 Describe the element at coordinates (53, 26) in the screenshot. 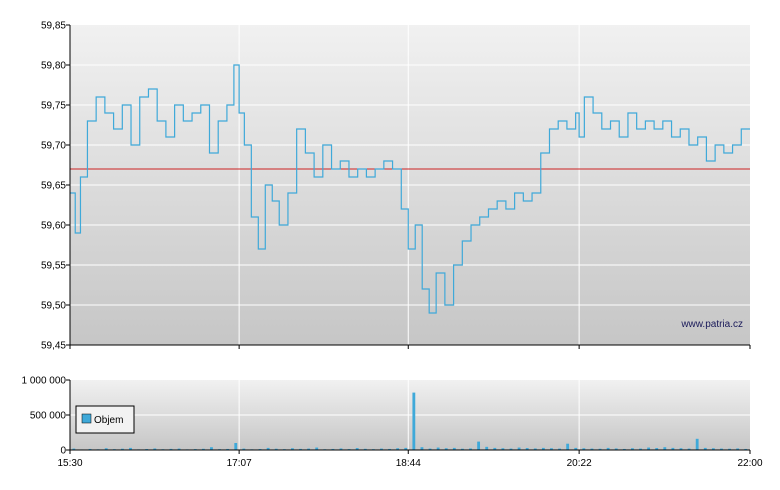

I see `price-ytick-label: 59,85` at that location.